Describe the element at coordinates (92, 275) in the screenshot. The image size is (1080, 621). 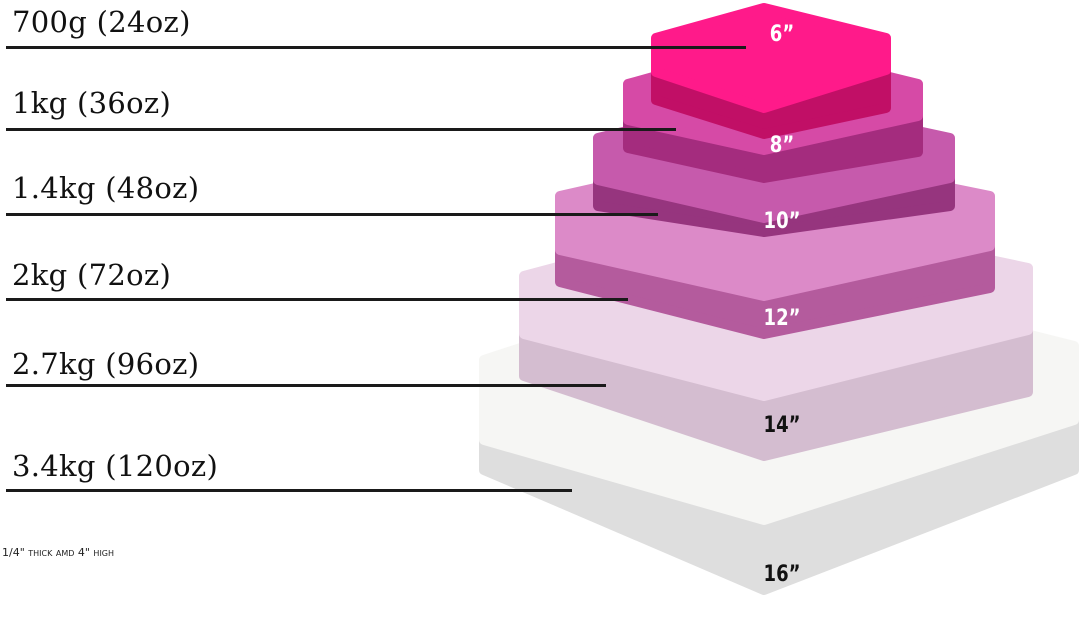
I see `weight-label-12in: 2kg (72oz)` at that location.